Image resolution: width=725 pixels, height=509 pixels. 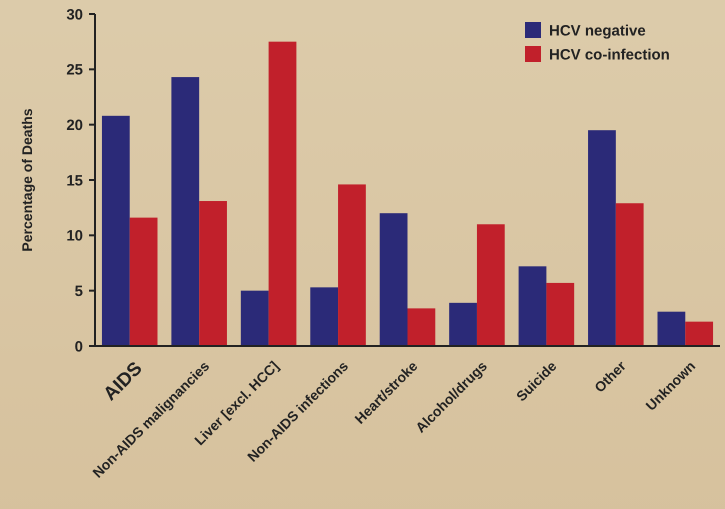 What do you see at coordinates (74, 70) in the screenshot?
I see `y-tick-label: 25` at bounding box center [74, 70].